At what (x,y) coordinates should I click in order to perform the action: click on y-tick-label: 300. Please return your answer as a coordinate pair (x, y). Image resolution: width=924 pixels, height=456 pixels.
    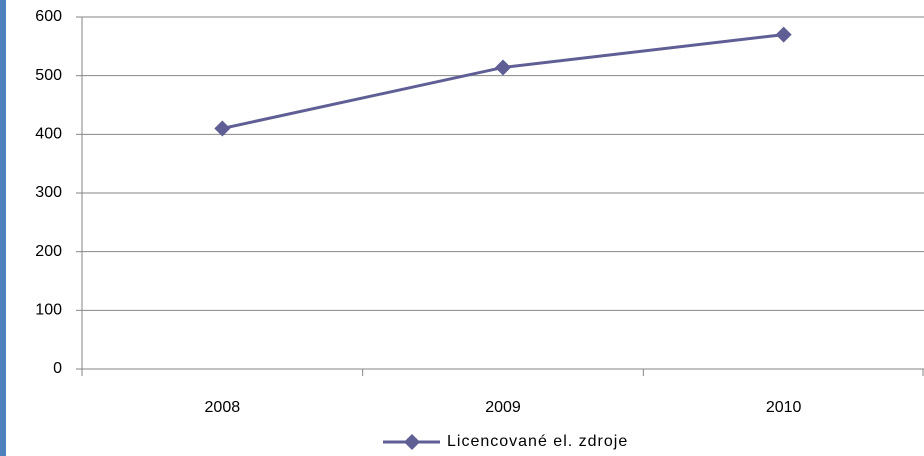
    Looking at the image, I should click on (48, 192).